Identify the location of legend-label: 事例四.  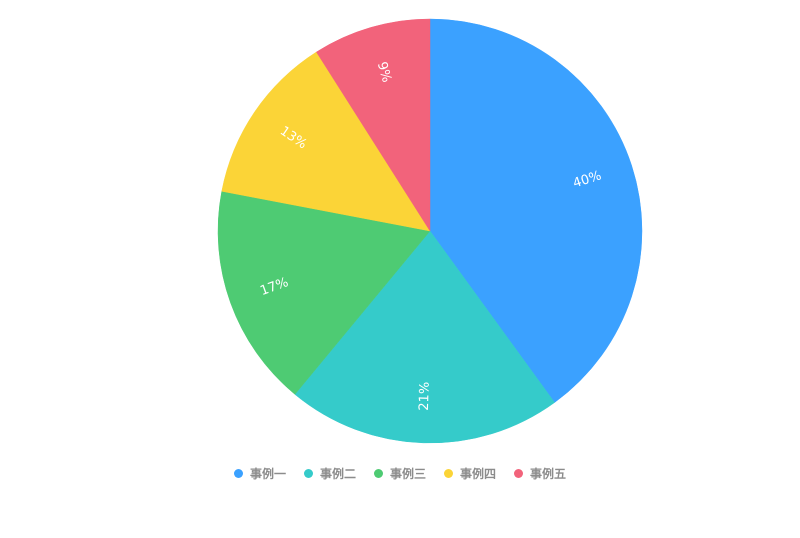
(478, 473).